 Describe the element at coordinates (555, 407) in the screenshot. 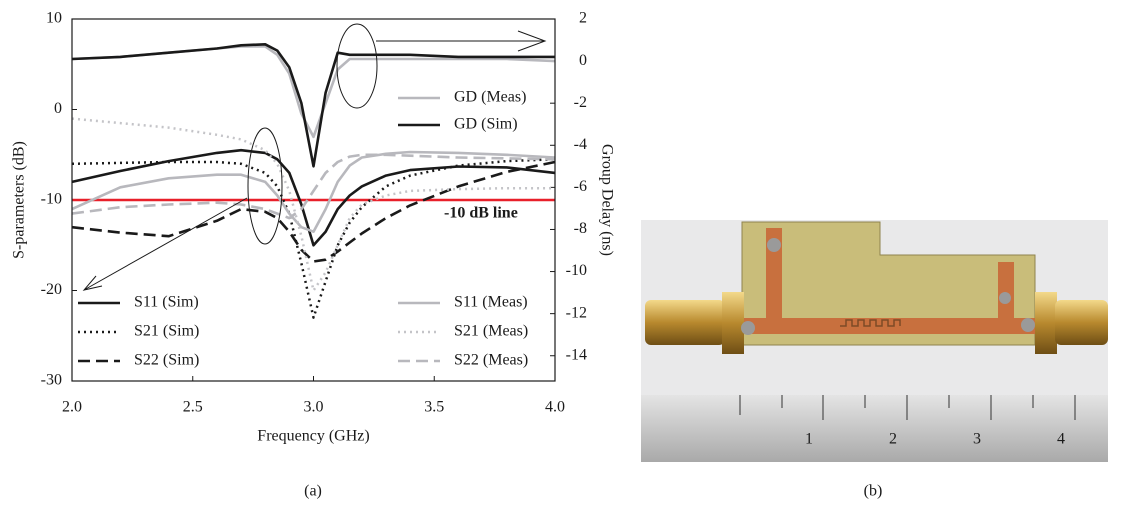

I see `x-tick-label: 4.0` at that location.